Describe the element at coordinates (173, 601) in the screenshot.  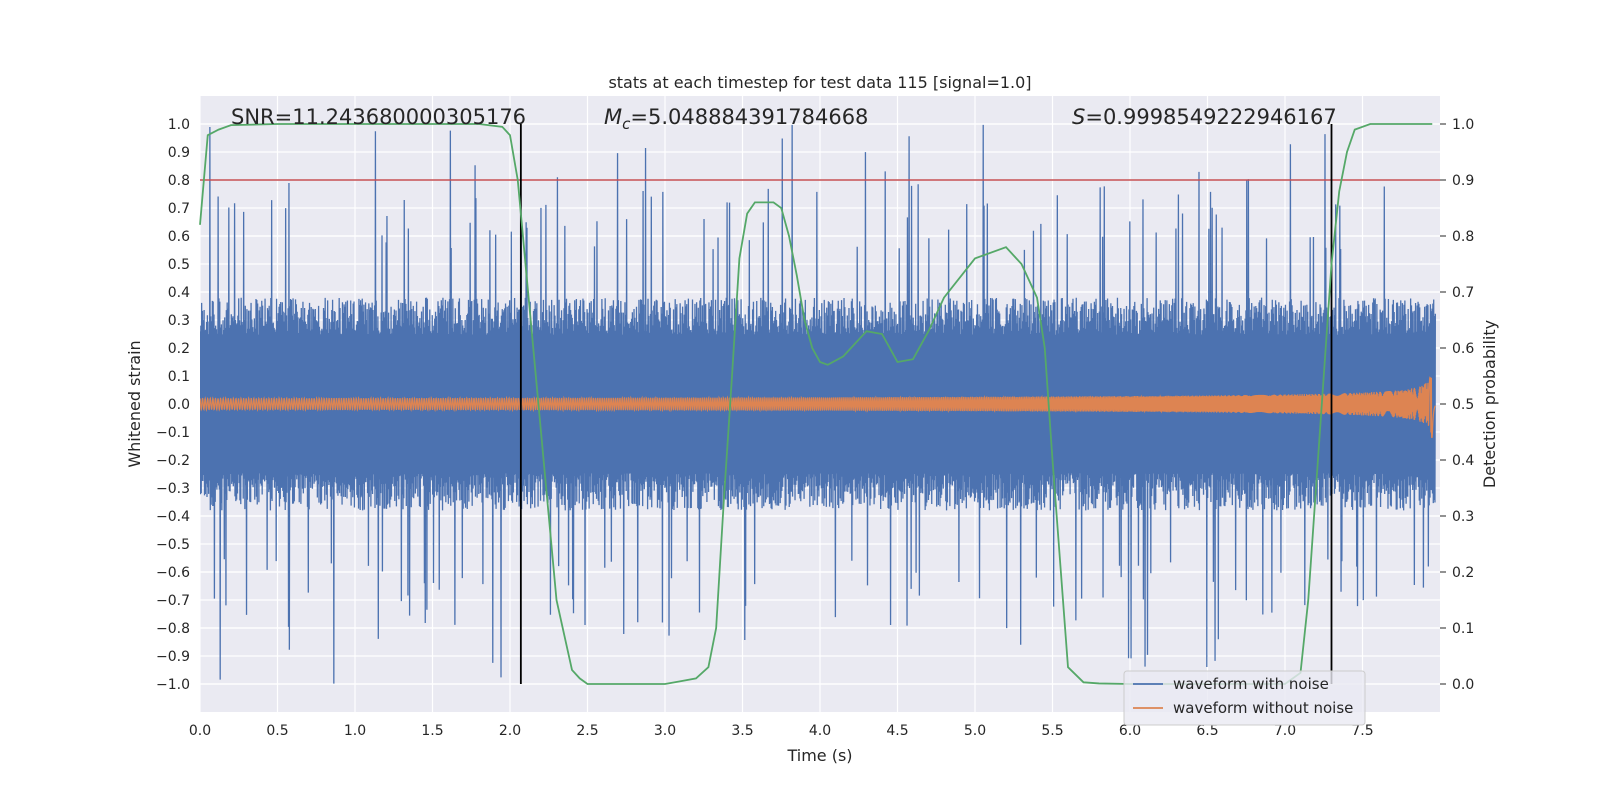
I see `y-left-tick-label: −0.7` at that location.